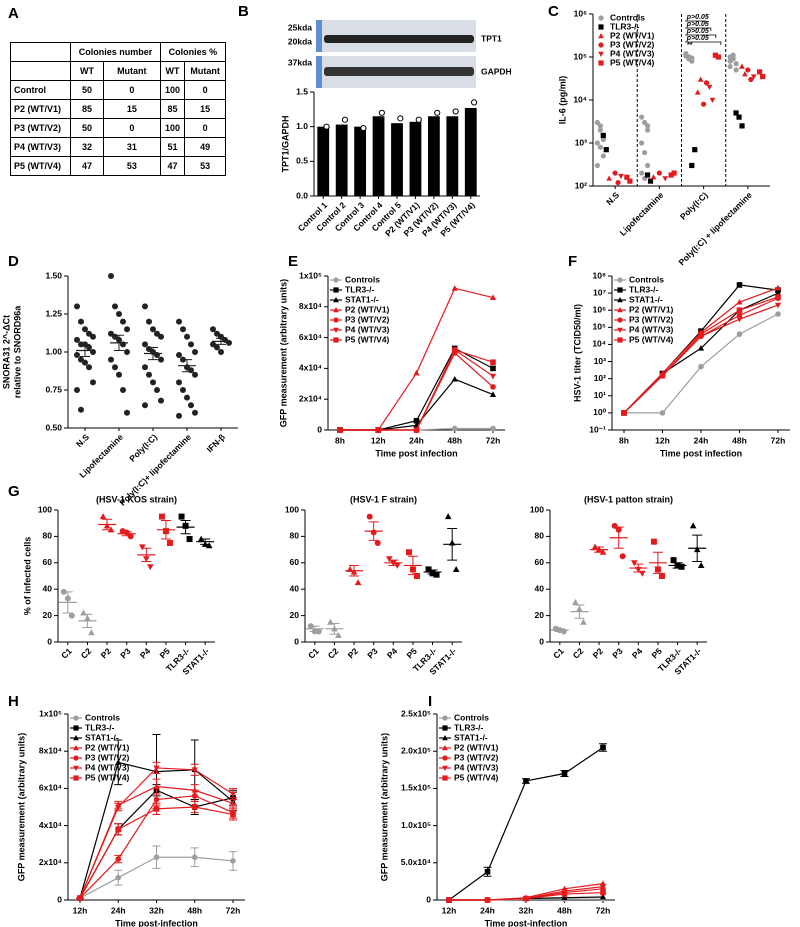 The width and height of the screenshot is (800, 927). Describe the element at coordinates (353, 653) in the screenshot. I see `x-tick-label: P2` at that location.